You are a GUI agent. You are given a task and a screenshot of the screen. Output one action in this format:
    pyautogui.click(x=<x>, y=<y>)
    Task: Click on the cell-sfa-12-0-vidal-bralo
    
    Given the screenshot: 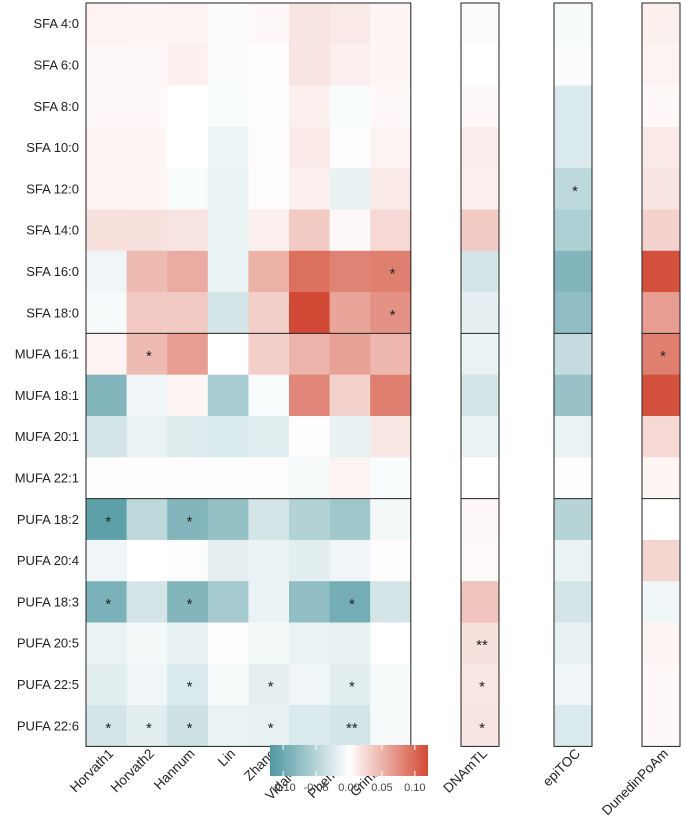 What is the action you would take?
    pyautogui.click(x=310, y=189)
    